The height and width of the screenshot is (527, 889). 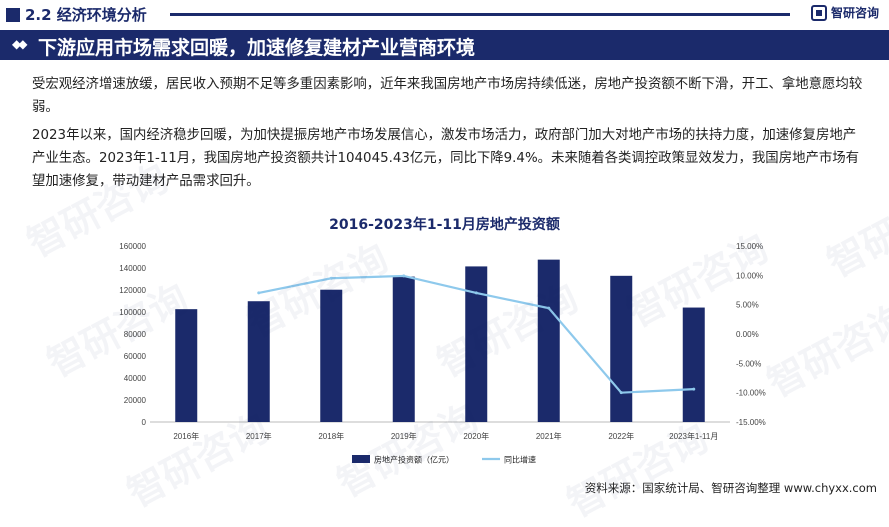 I want to click on diamond-icon: ◆◆, so click(x=20, y=44).